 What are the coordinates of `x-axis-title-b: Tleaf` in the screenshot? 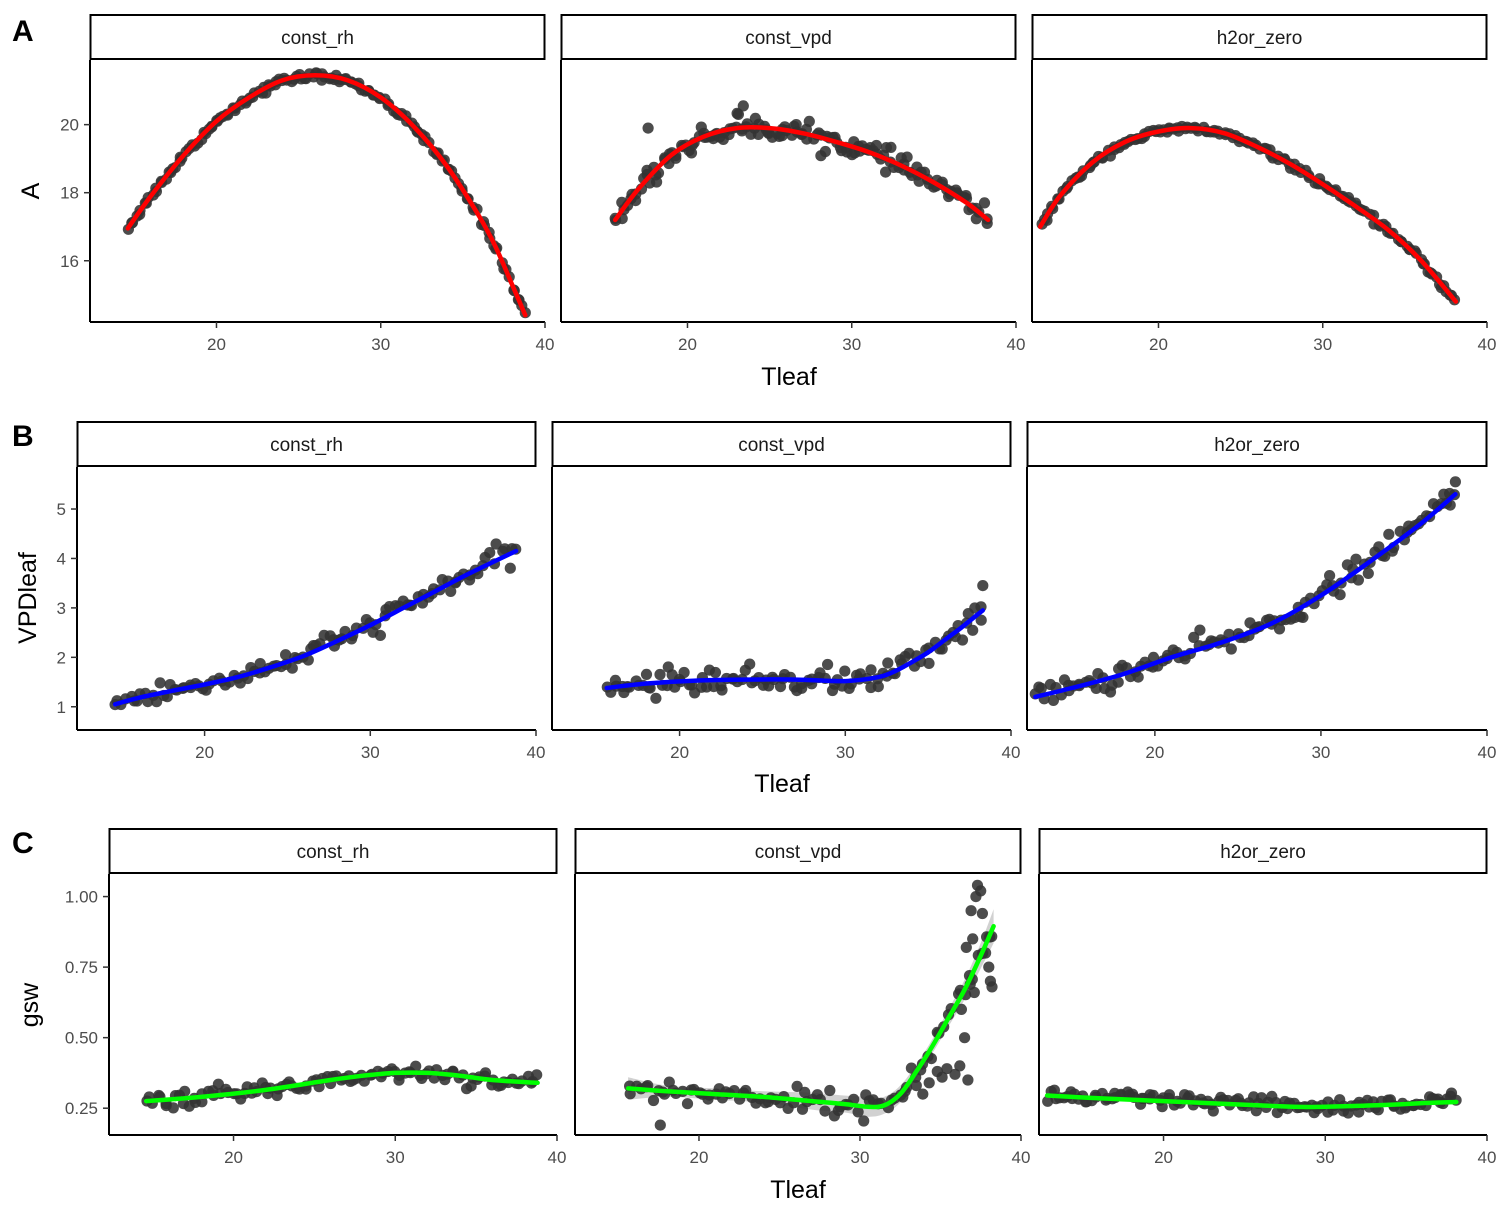 It's located at (782, 784).